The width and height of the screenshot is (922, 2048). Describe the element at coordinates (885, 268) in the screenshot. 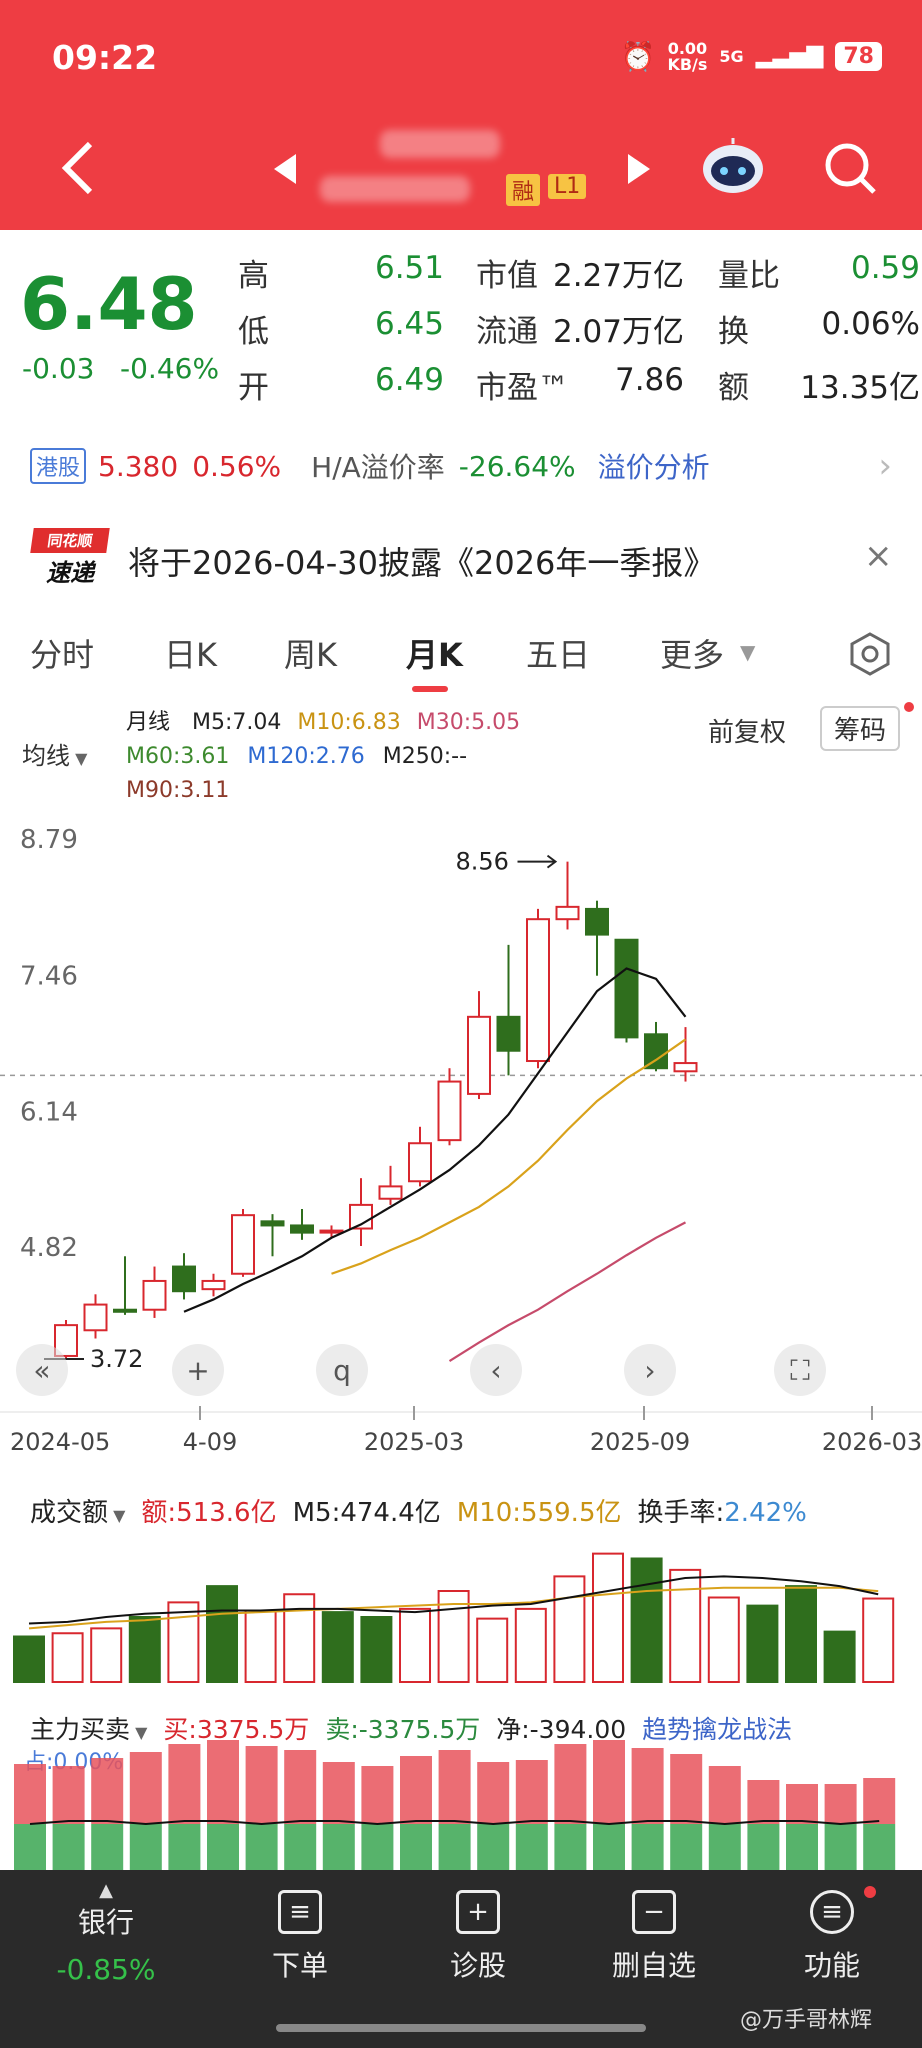

I see `quote-value: 0.59` at that location.